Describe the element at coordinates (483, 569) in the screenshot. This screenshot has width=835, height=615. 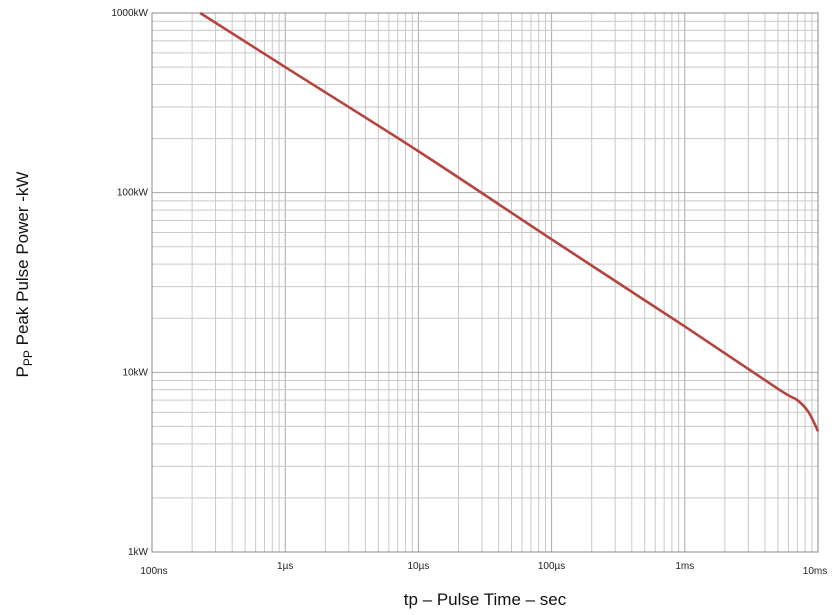
I see `x-axis-ticks: 100ns 1µs 10µs 100µs 1ms 10ms` at that location.